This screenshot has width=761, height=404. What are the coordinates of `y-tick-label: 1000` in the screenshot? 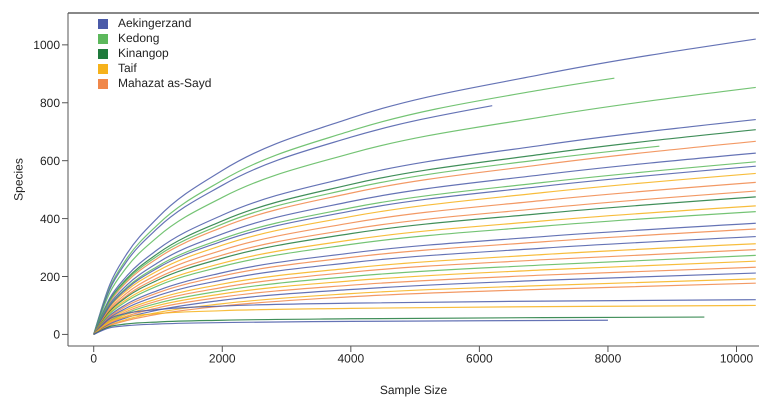 It's located at (46, 45).